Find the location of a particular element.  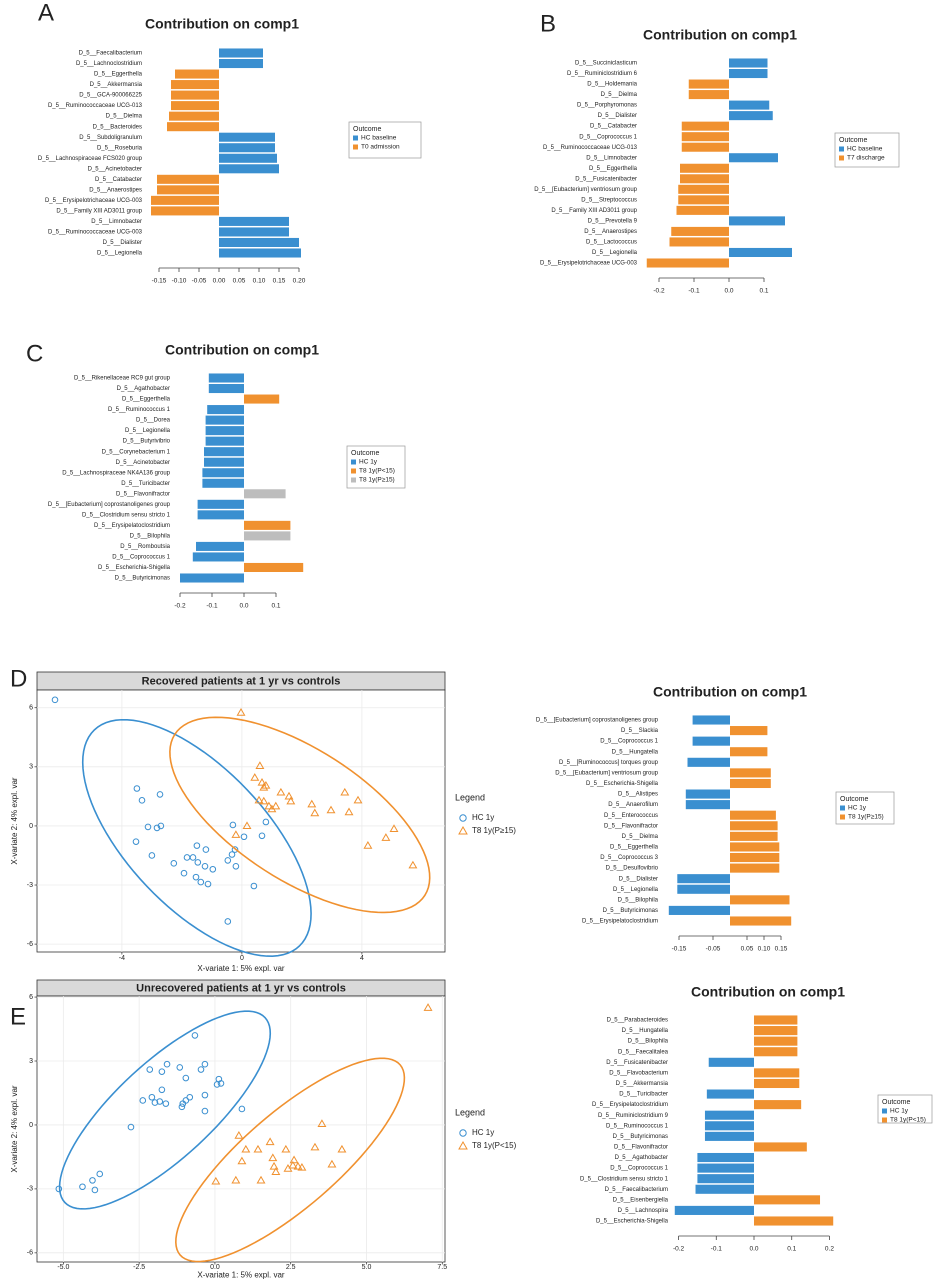

category-label: D_5__Bilophila is located at coordinates (638, 900).